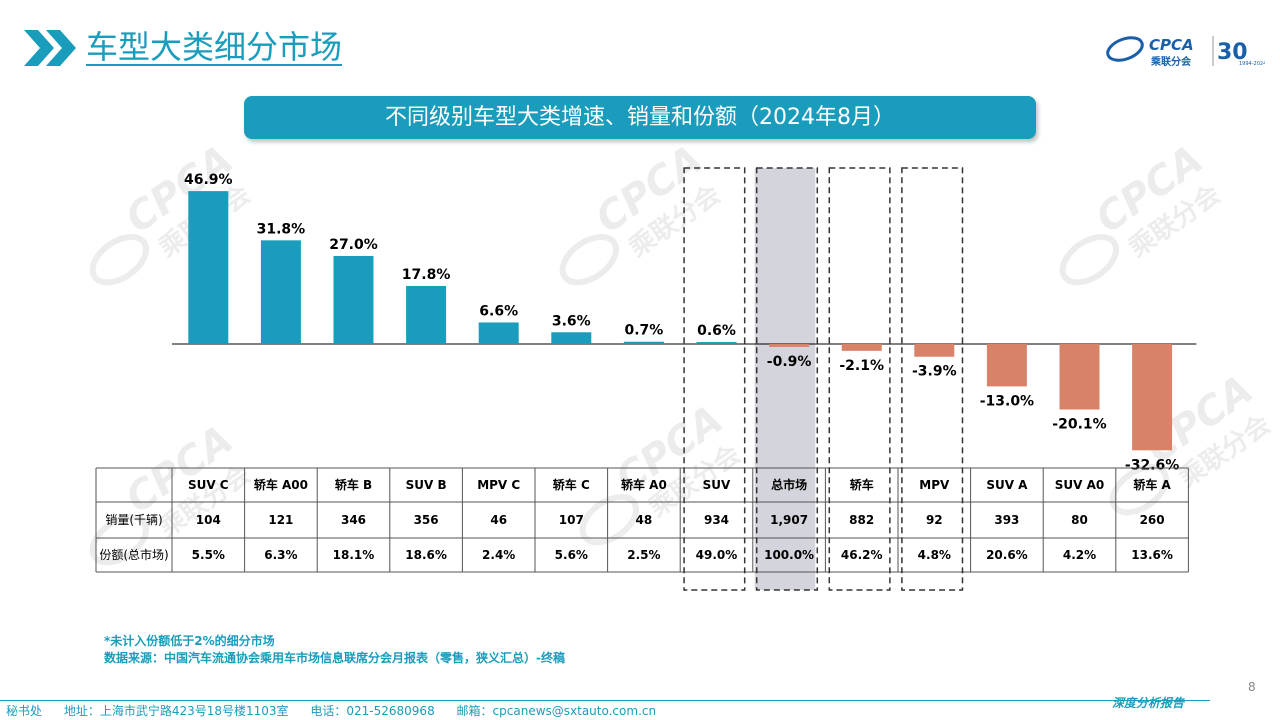 This screenshot has height=720, width=1280. What do you see at coordinates (426, 555) in the screenshot?
I see `table-cell-share: 18.6%` at bounding box center [426, 555].